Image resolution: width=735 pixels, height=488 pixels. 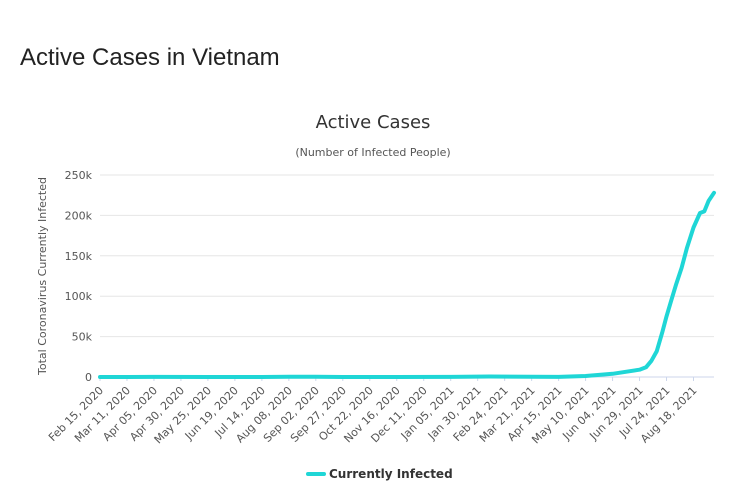 What do you see at coordinates (42, 276) in the screenshot?
I see `y-axis-label: Total Coronavirus Currently Infected` at bounding box center [42, 276].